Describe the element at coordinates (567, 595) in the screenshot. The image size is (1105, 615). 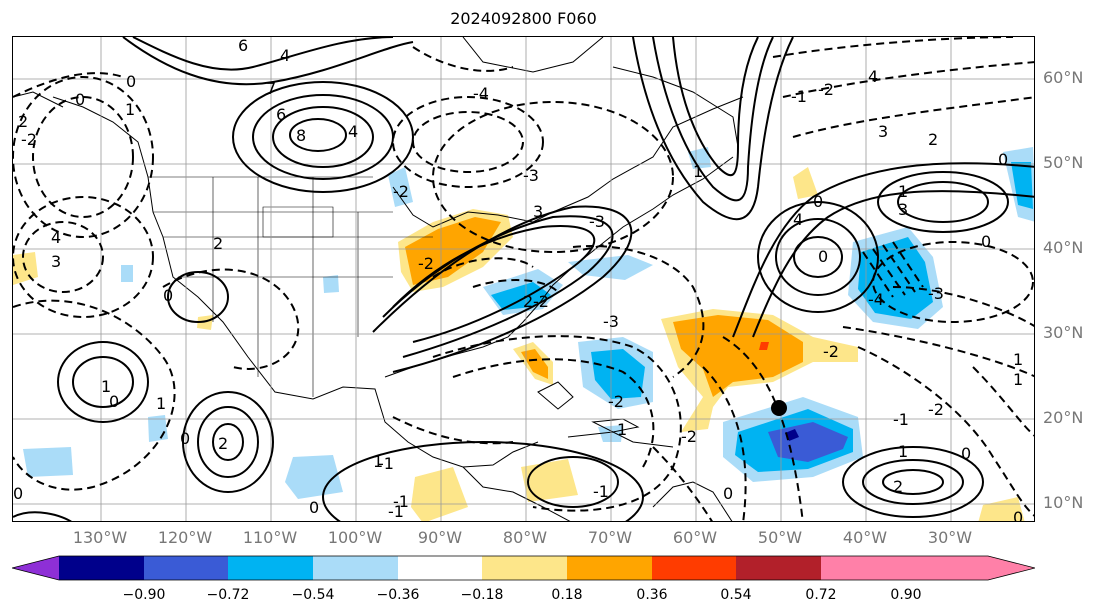
I see `colorbar-tick-label: 0.18` at that location.